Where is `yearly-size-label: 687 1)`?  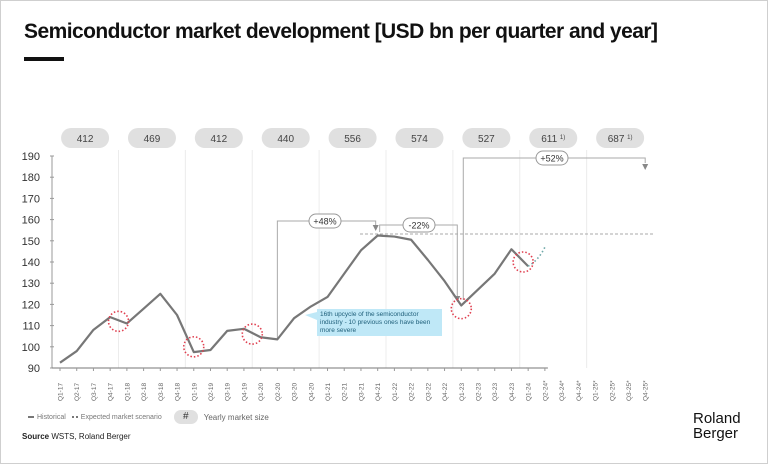 yearly-size-label: 687 1) is located at coordinates (620, 139).